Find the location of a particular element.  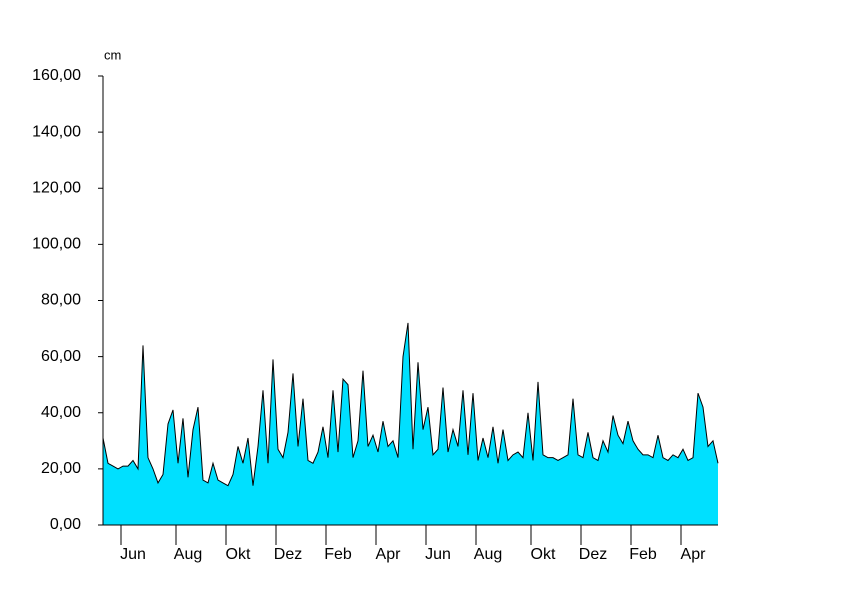

y-tick-label: 160,00 is located at coordinates (56, 75).